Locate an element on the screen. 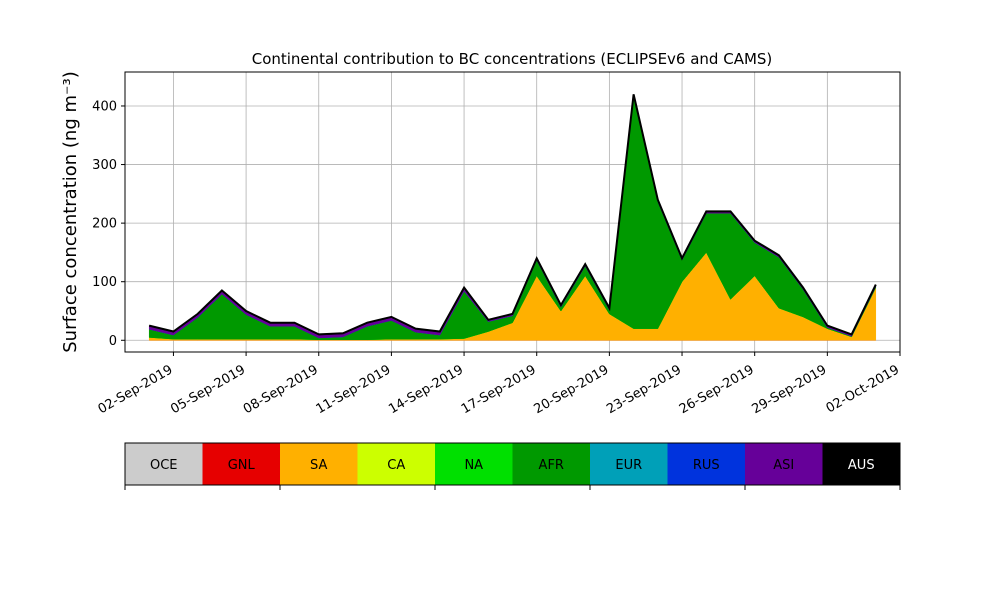 The width and height of the screenshot is (1000, 600). legend-label: ASI is located at coordinates (783, 465).